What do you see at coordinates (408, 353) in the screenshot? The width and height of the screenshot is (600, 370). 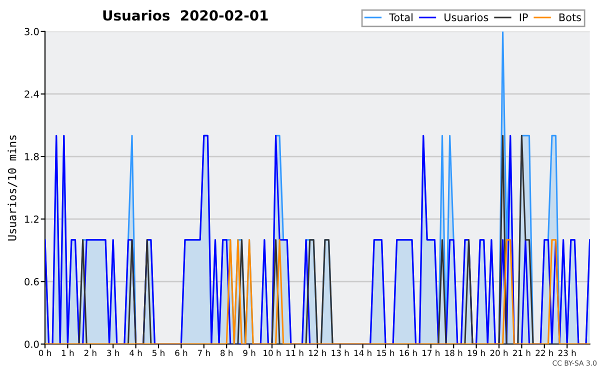 I see `x-tick-label: 16 h` at bounding box center [408, 353].